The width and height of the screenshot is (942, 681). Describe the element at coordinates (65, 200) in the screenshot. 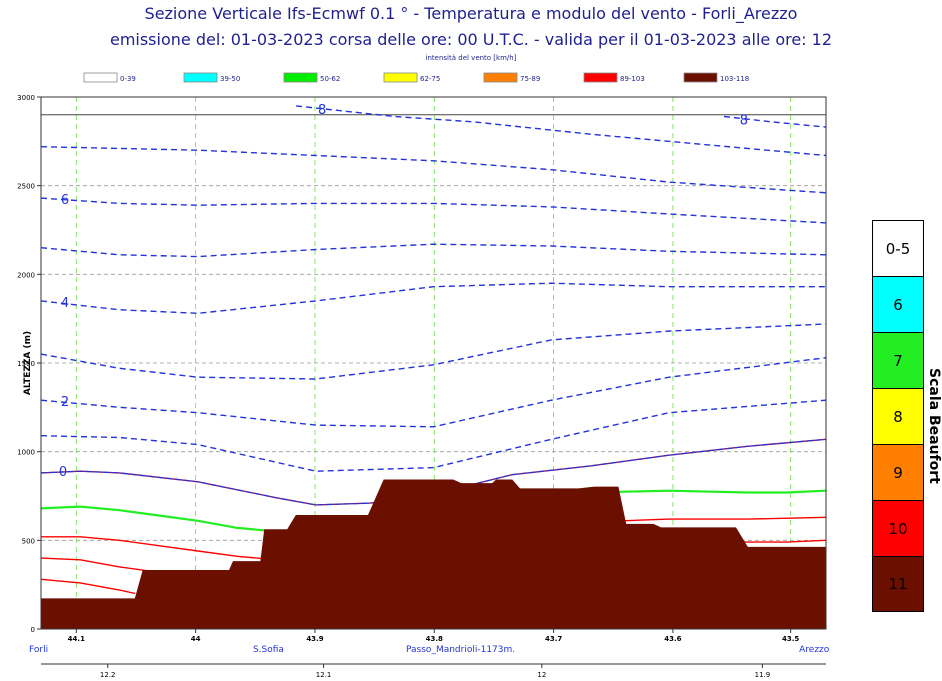

I see `isotherm-label-3: 6` at that location.